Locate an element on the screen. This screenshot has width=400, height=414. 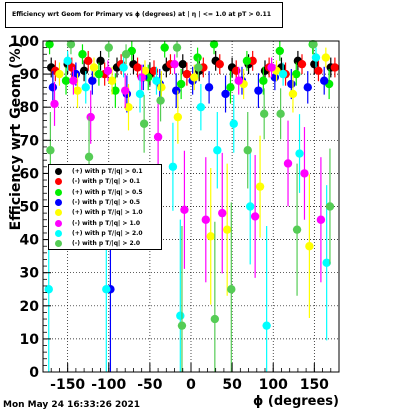
y-tick-label: 70 is located at coordinates (30, 141).